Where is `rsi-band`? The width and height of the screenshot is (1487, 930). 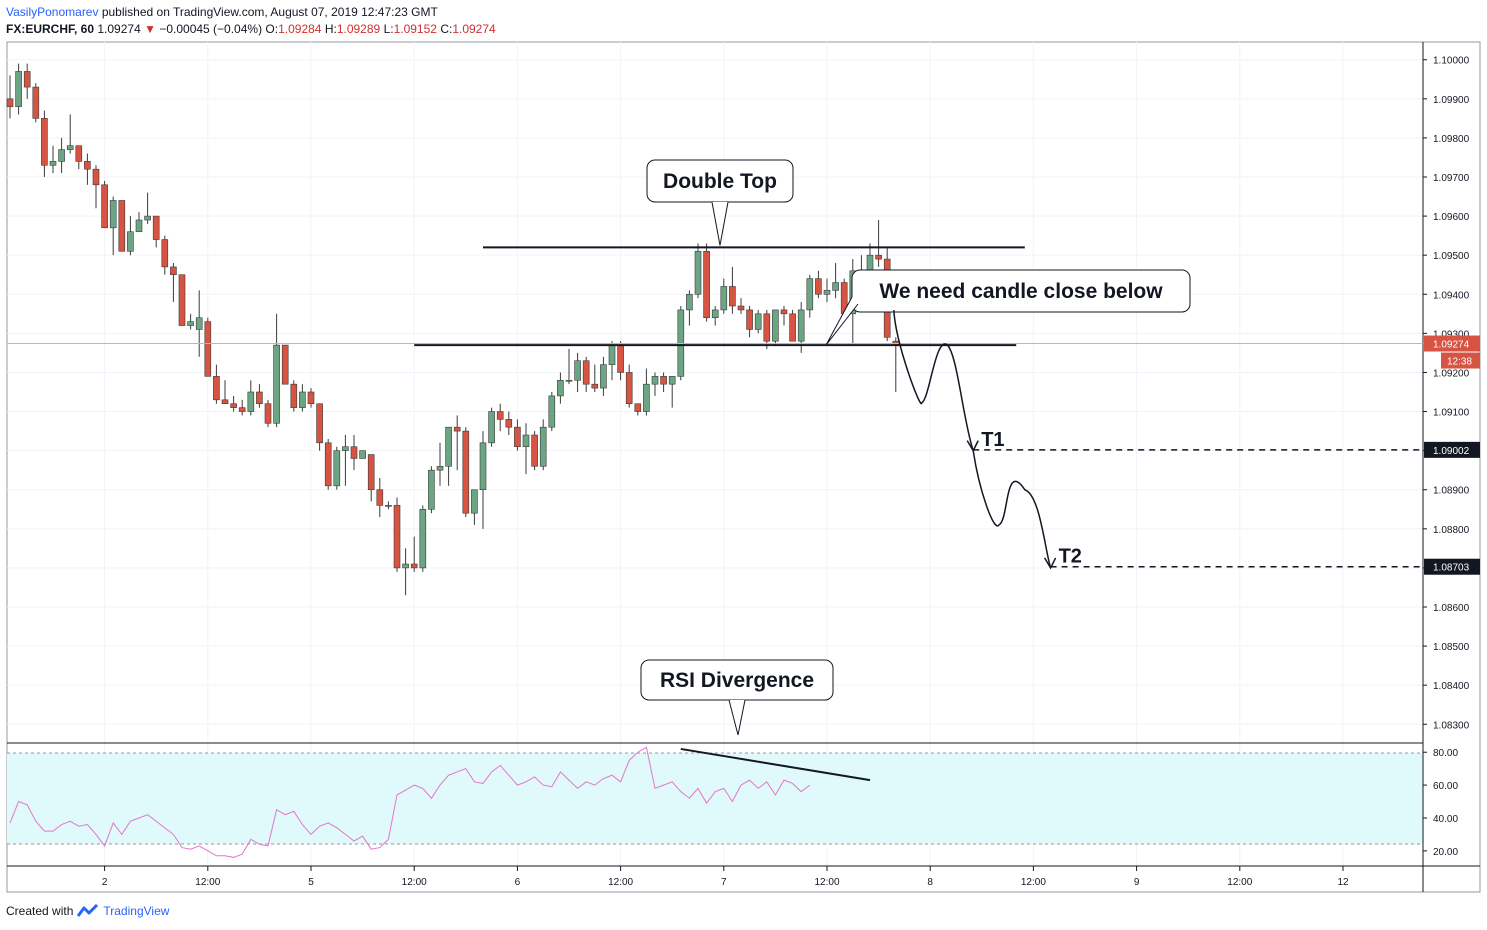 rsi-band is located at coordinates (715, 798).